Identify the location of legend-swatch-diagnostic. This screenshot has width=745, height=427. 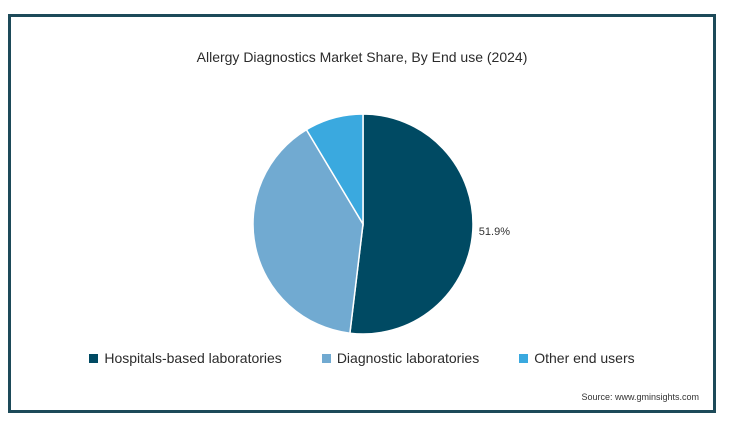
(326, 358).